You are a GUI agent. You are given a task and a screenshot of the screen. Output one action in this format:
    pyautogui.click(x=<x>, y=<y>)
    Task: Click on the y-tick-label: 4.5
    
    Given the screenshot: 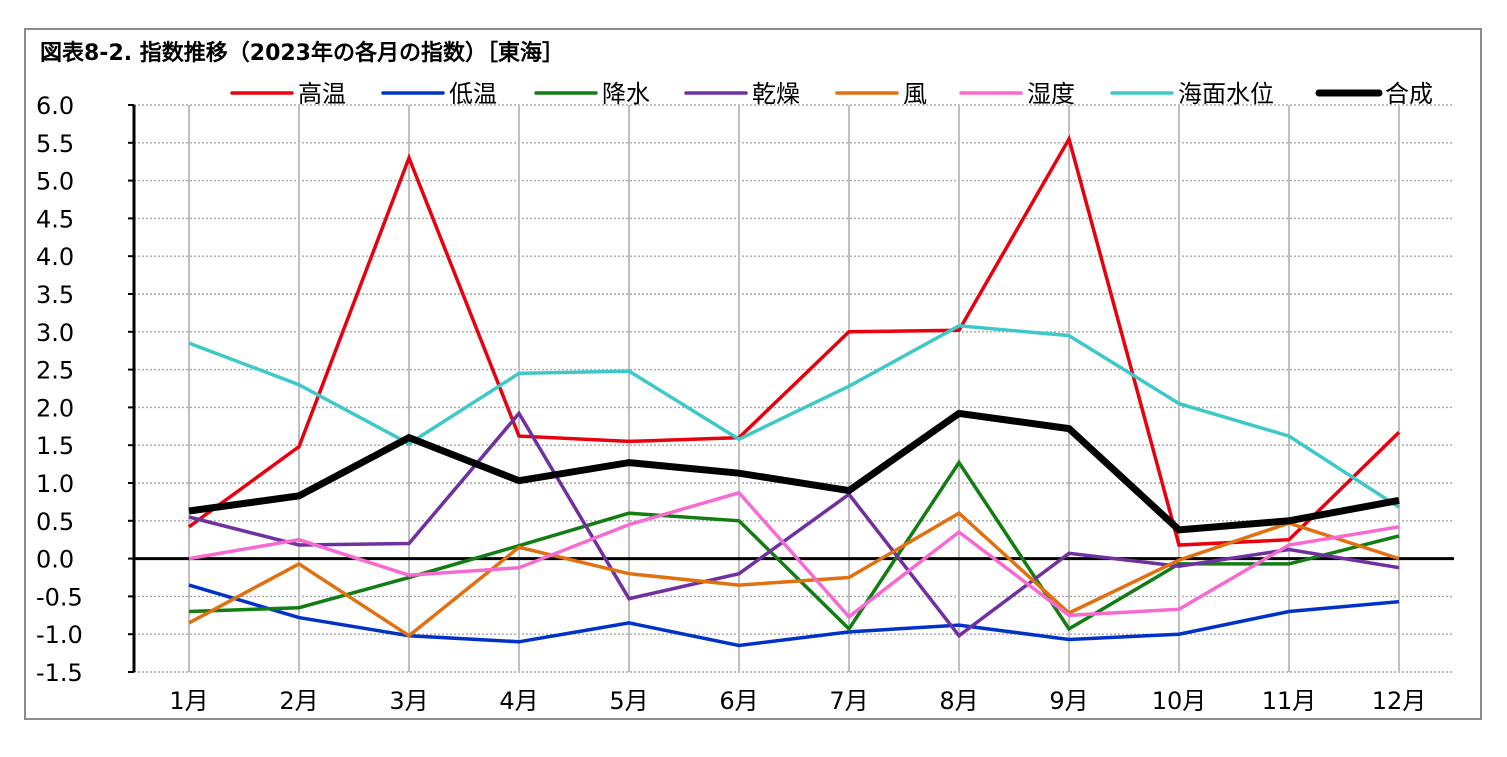 What is the action you would take?
    pyautogui.click(x=55, y=219)
    